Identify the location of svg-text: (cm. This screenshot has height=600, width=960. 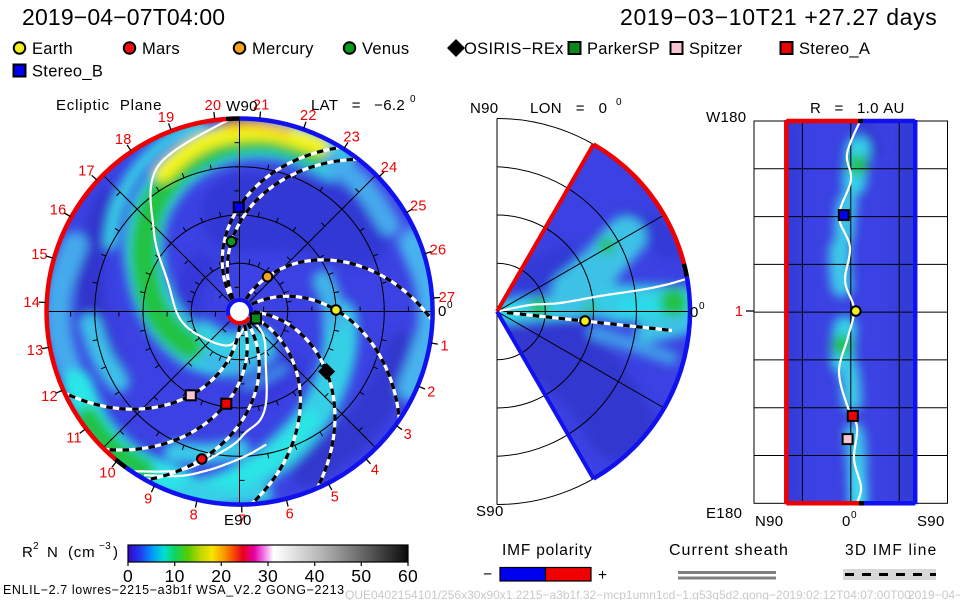
(81, 552).